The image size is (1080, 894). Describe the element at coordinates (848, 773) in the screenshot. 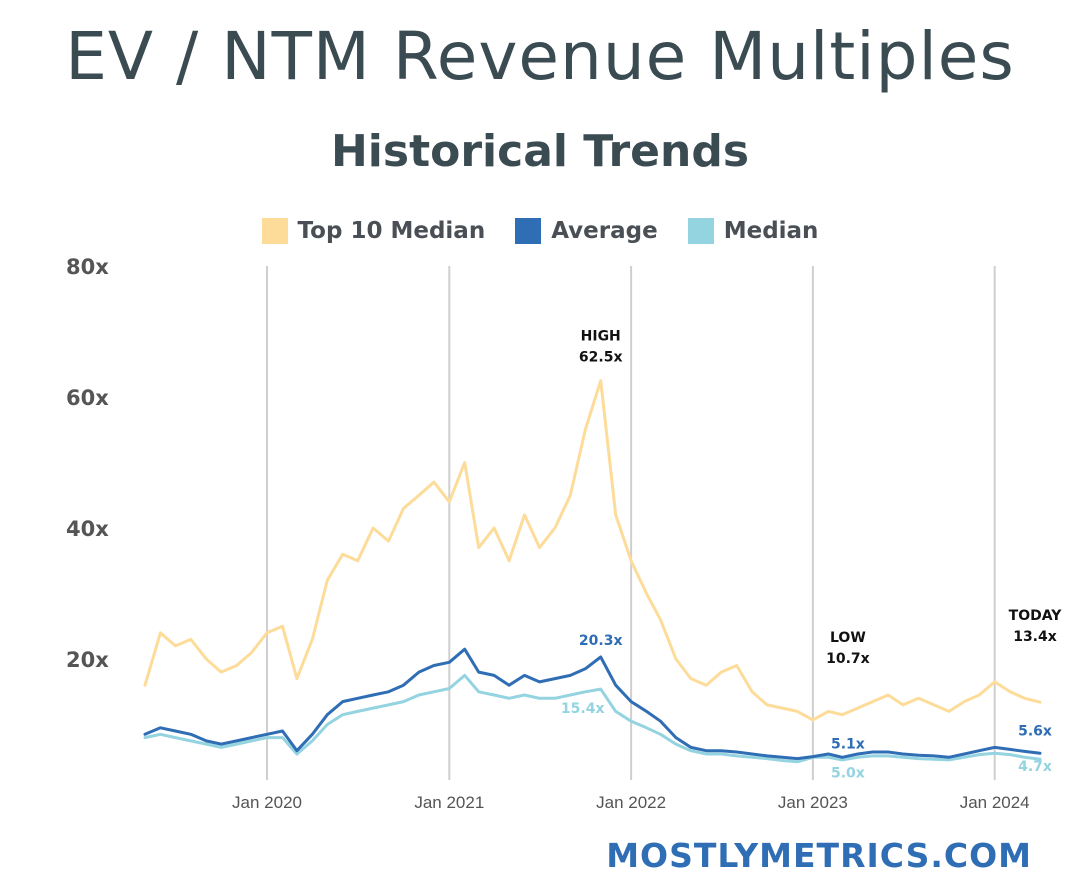

I see `annotation-label: 5.0x` at that location.